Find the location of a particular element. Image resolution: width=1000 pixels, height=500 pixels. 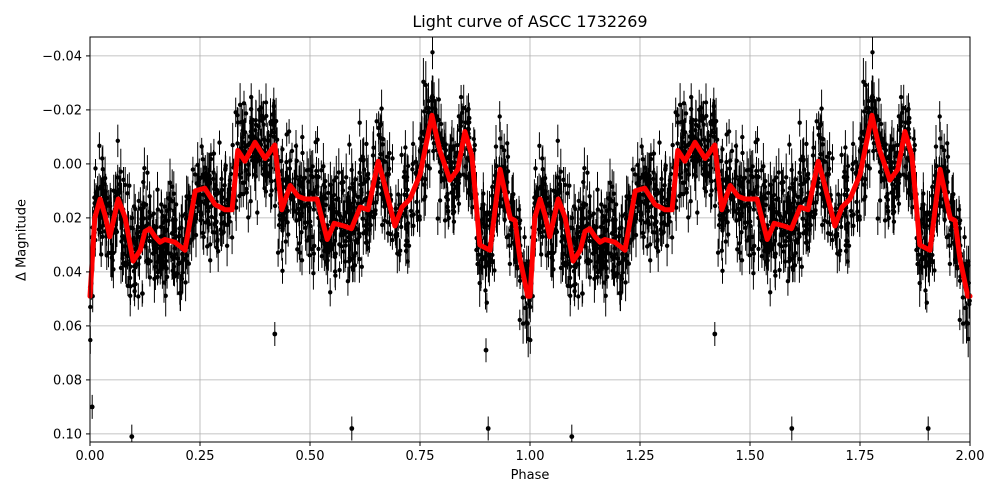

x-tick-label: 1.25 is located at coordinates (640, 456).